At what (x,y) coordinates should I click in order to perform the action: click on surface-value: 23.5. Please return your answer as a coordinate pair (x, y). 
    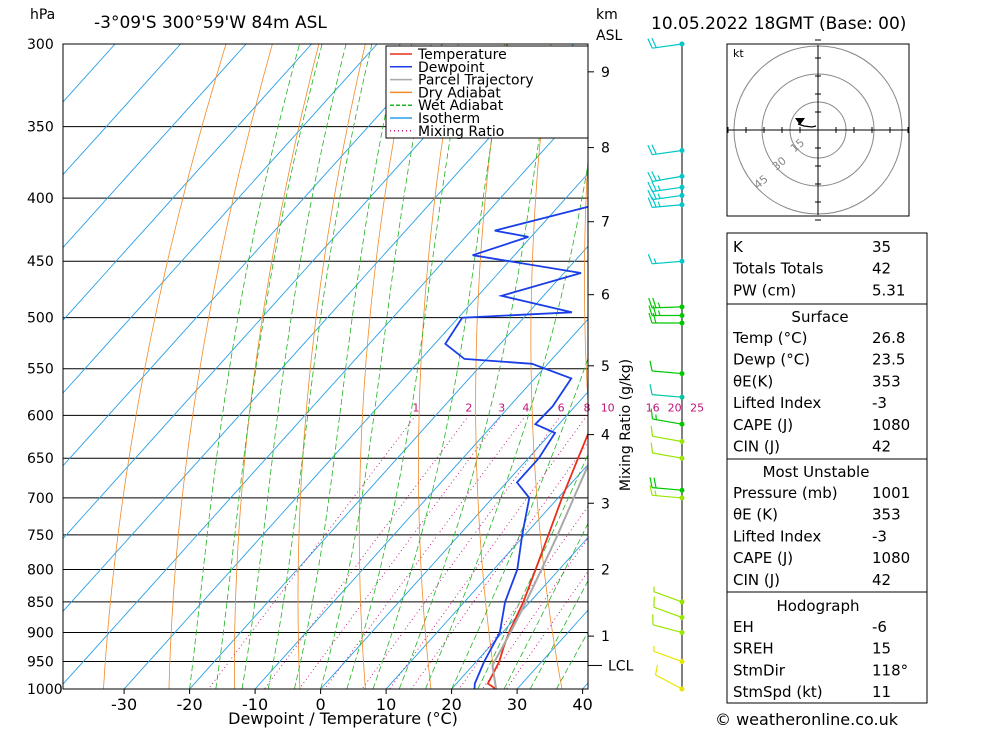
    Looking at the image, I should click on (888, 360).